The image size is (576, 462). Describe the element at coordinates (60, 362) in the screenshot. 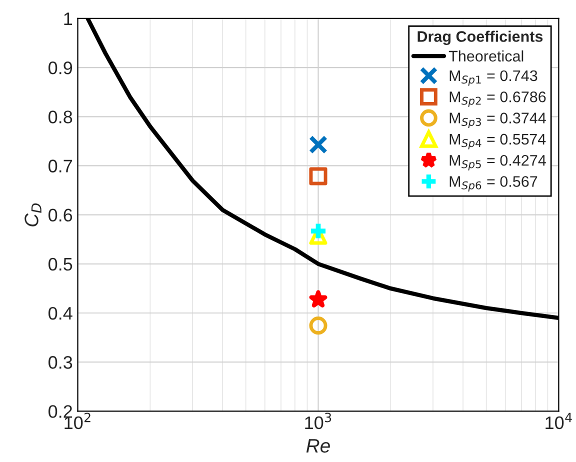

I see `y-tick-label: 0.3` at that location.